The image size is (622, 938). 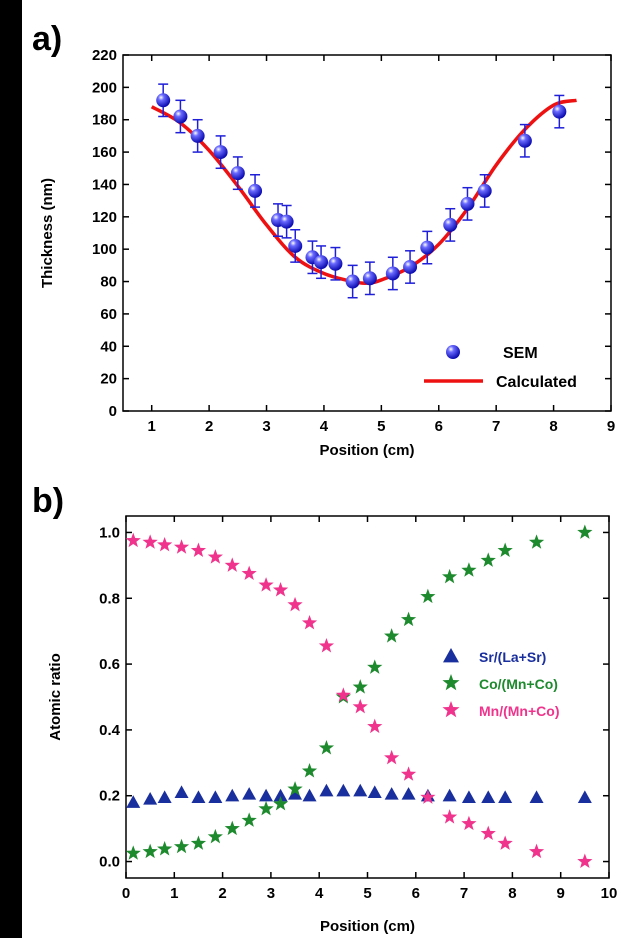 I want to click on y-tick-label: 0.6, so click(x=109, y=664).